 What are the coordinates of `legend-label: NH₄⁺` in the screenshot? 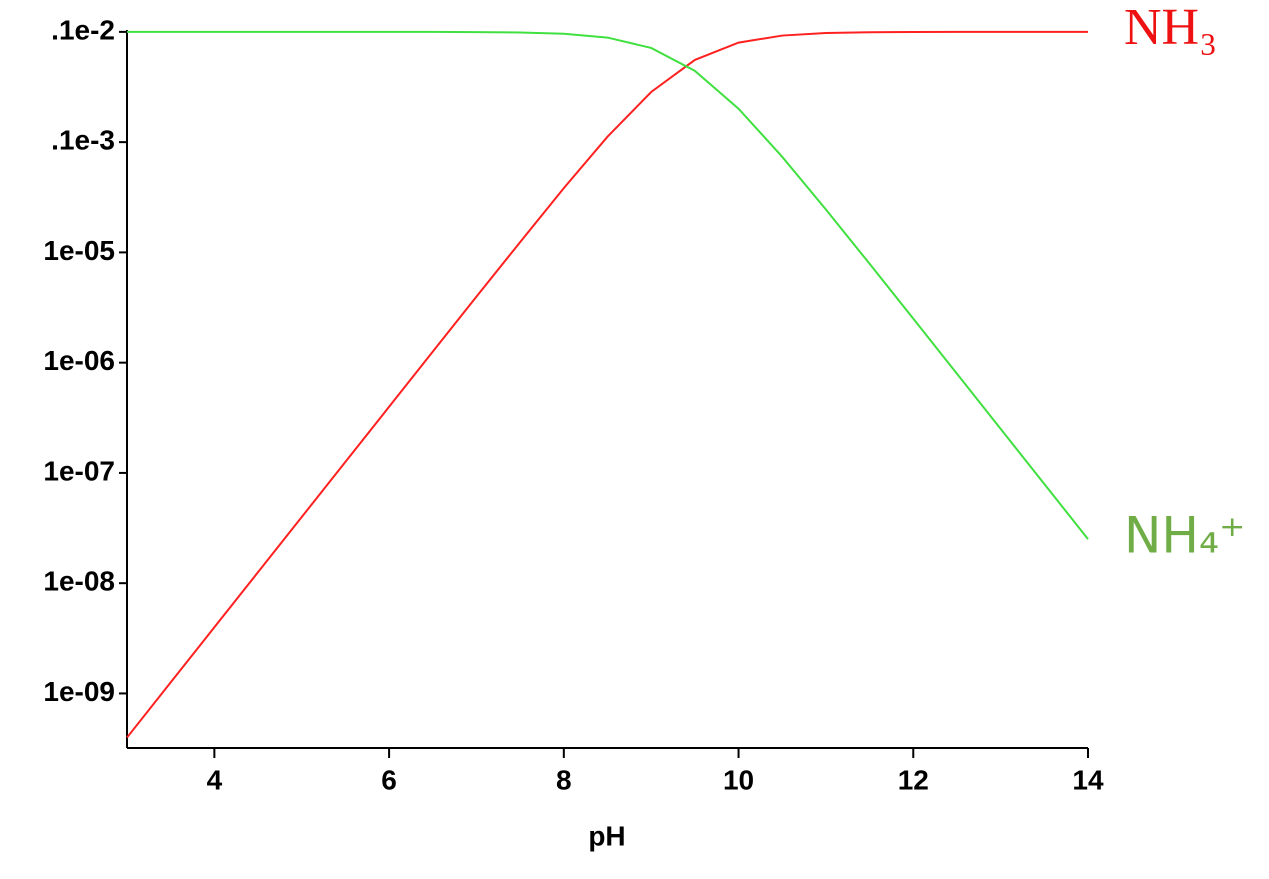 It's located at (1184, 536).